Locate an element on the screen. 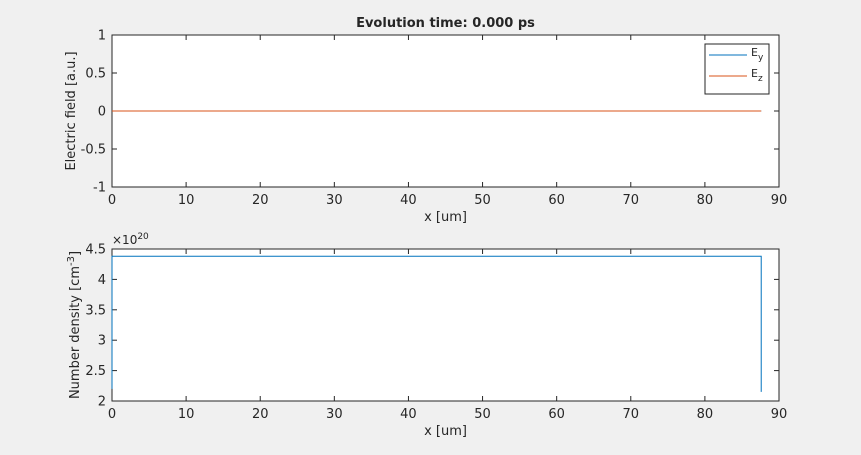  y-tick-label: 4.5 is located at coordinates (95, 250).